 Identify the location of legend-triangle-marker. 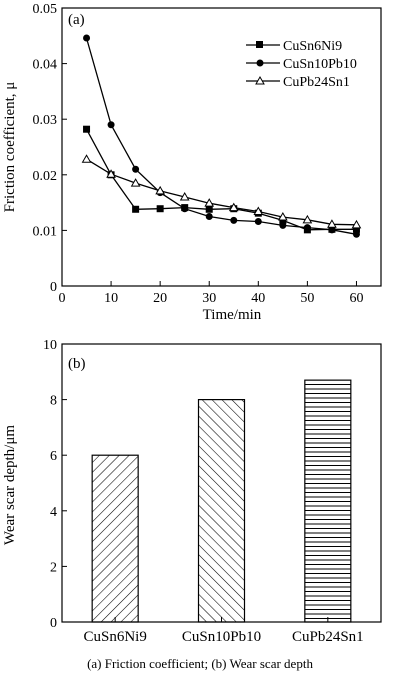
(260, 80).